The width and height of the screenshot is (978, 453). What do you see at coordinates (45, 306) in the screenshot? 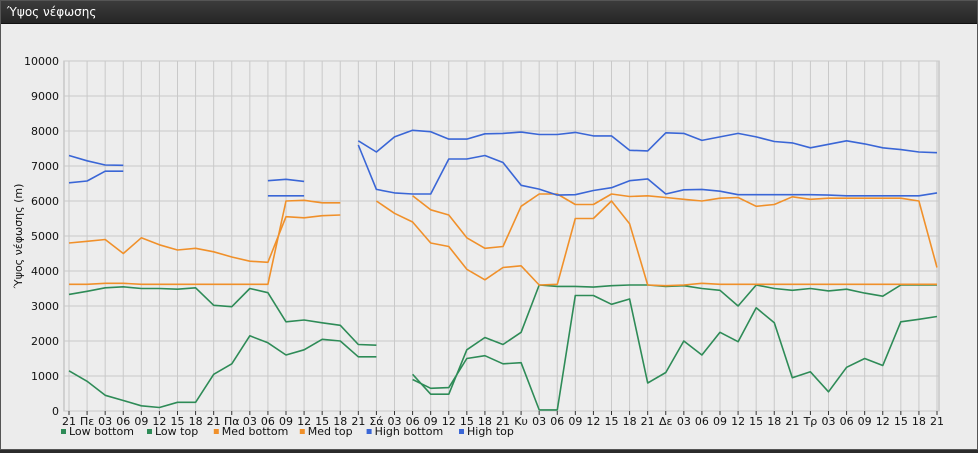
I see `y-tick-label: 3000` at bounding box center [45, 306].